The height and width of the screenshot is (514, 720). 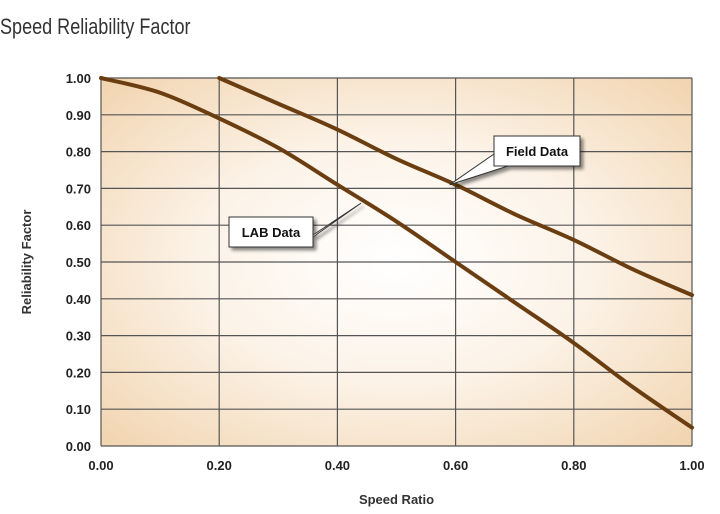 I want to click on y-tick-label: 0.20, so click(x=78, y=372).